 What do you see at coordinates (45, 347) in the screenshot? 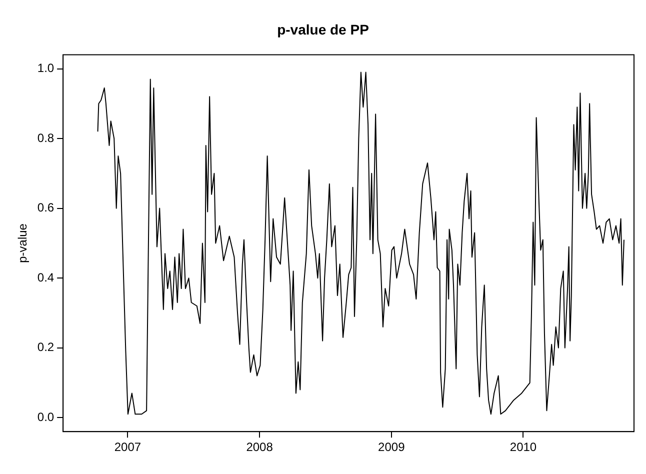
I see `y-tick-label: 0.2` at bounding box center [45, 347].